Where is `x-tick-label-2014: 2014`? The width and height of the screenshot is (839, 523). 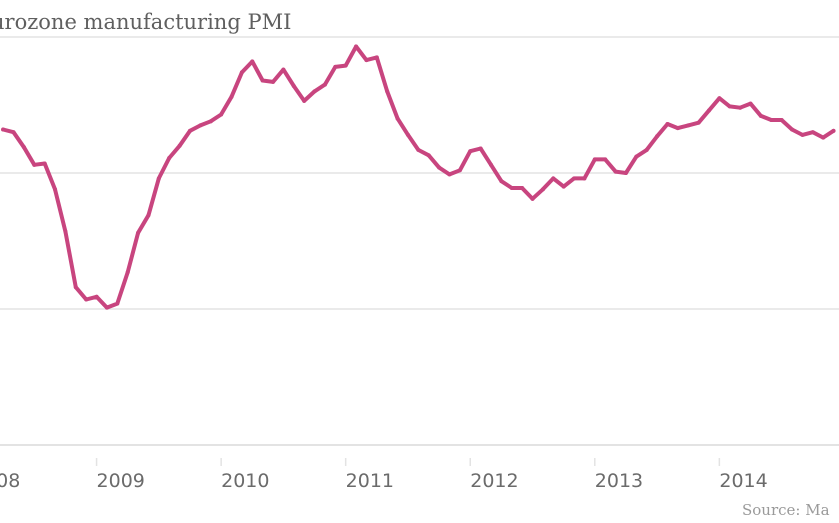
x-tick-label-2014: 2014 is located at coordinates (743, 481).